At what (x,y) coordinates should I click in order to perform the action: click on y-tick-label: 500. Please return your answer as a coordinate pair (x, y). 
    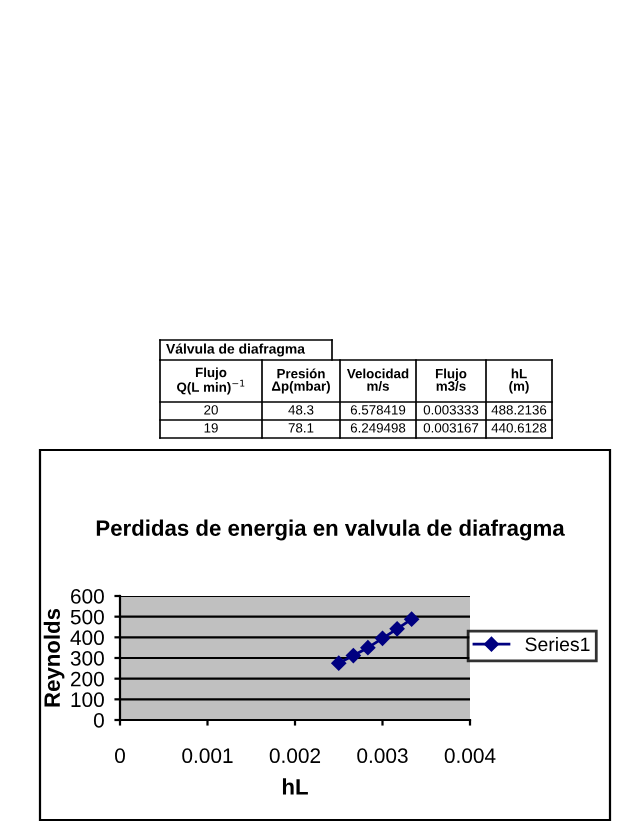
    Looking at the image, I should click on (87, 617).